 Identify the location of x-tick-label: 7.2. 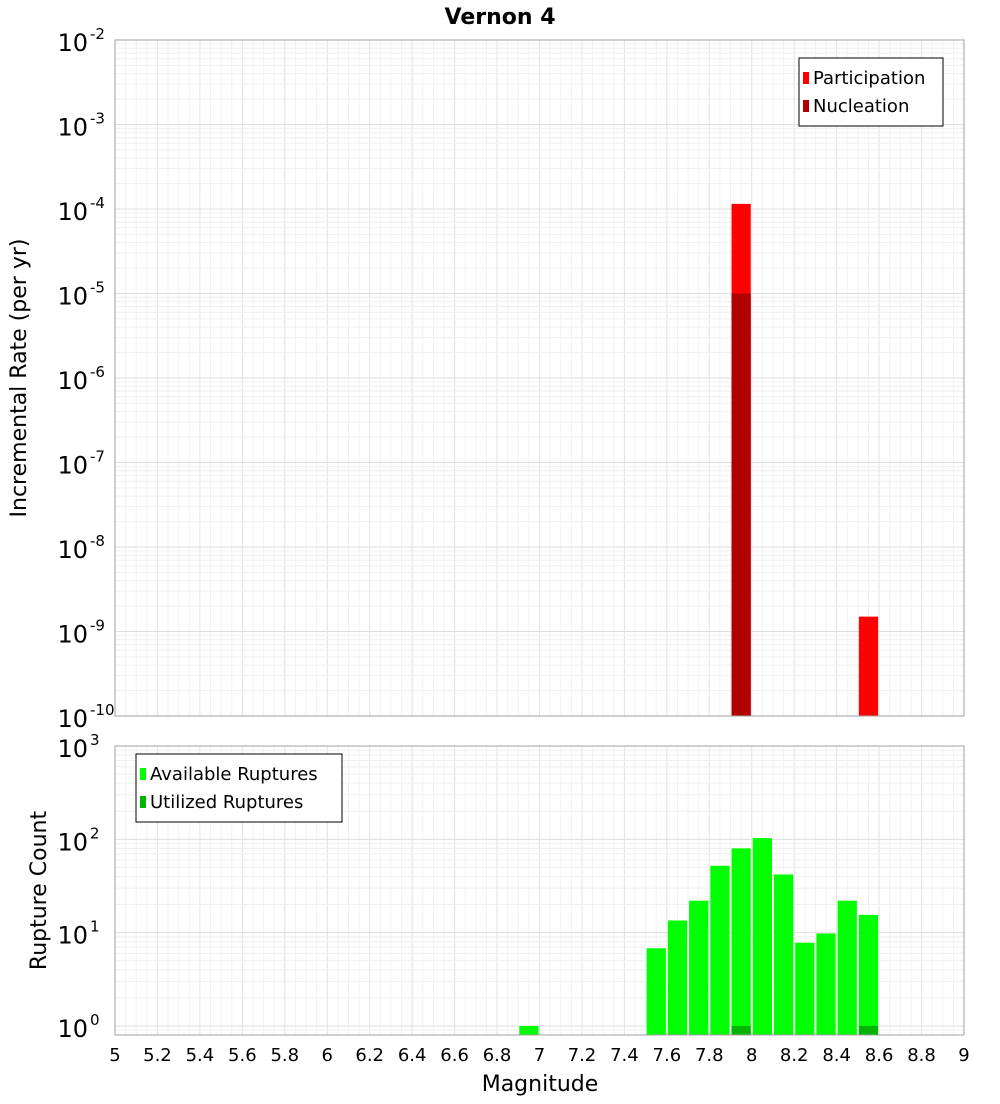
(582, 1055).